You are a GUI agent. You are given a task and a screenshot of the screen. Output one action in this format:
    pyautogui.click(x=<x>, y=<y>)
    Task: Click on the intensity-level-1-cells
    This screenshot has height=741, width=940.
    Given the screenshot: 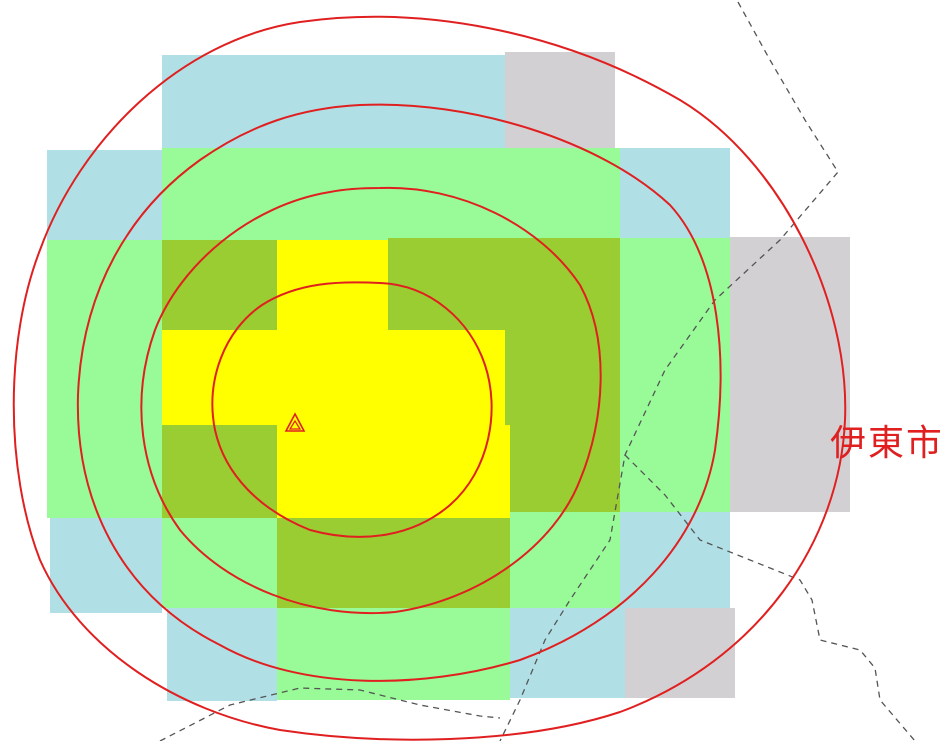 What is the action you would take?
    pyautogui.click(x=336, y=379)
    